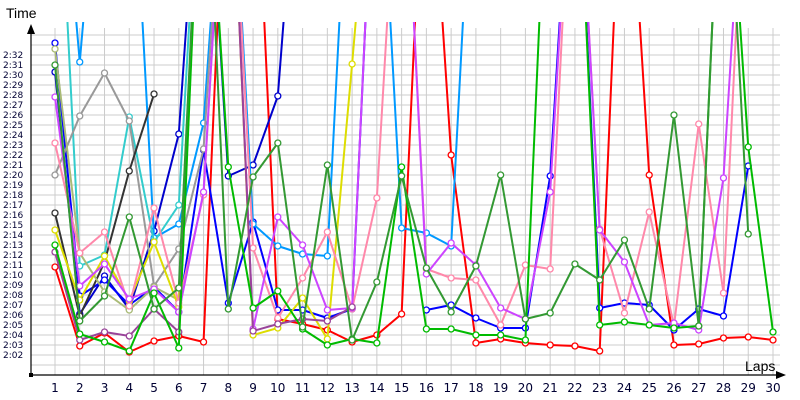 This screenshot has width=800, height=400. Describe the element at coordinates (500, 388) in the screenshot. I see `x-tick-label: 19` at that location.